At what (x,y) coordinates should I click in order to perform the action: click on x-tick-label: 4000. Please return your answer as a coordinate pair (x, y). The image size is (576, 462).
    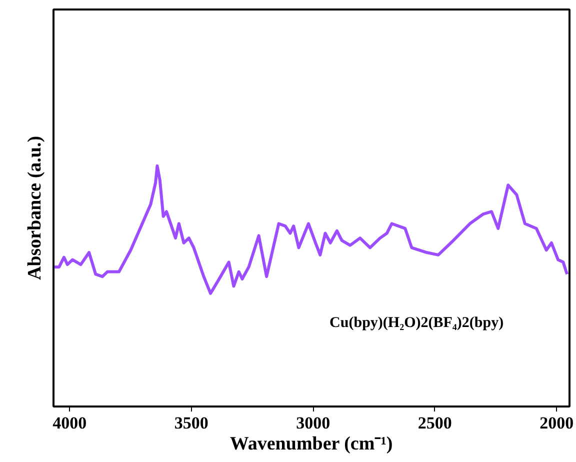
    Looking at the image, I should click on (69, 423).